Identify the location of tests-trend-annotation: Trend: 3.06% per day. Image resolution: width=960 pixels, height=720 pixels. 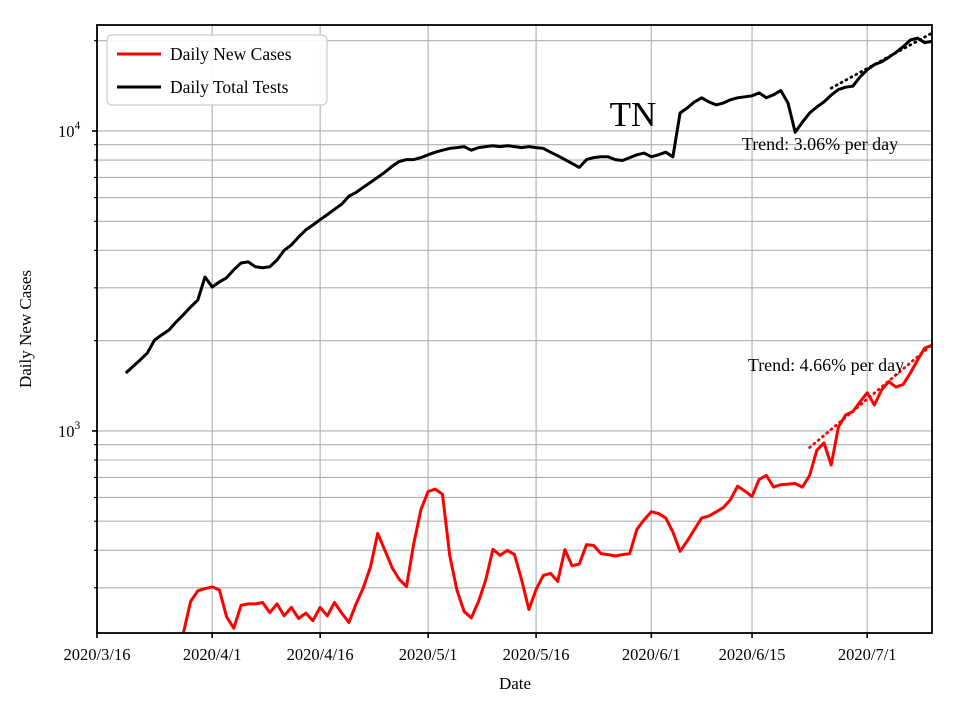
(820, 144).